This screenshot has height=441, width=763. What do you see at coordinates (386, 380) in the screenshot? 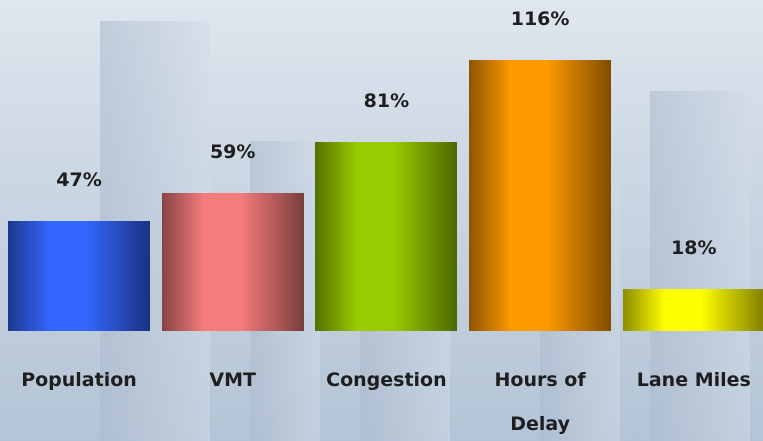
I see `category-label: Congestion` at bounding box center [386, 380].